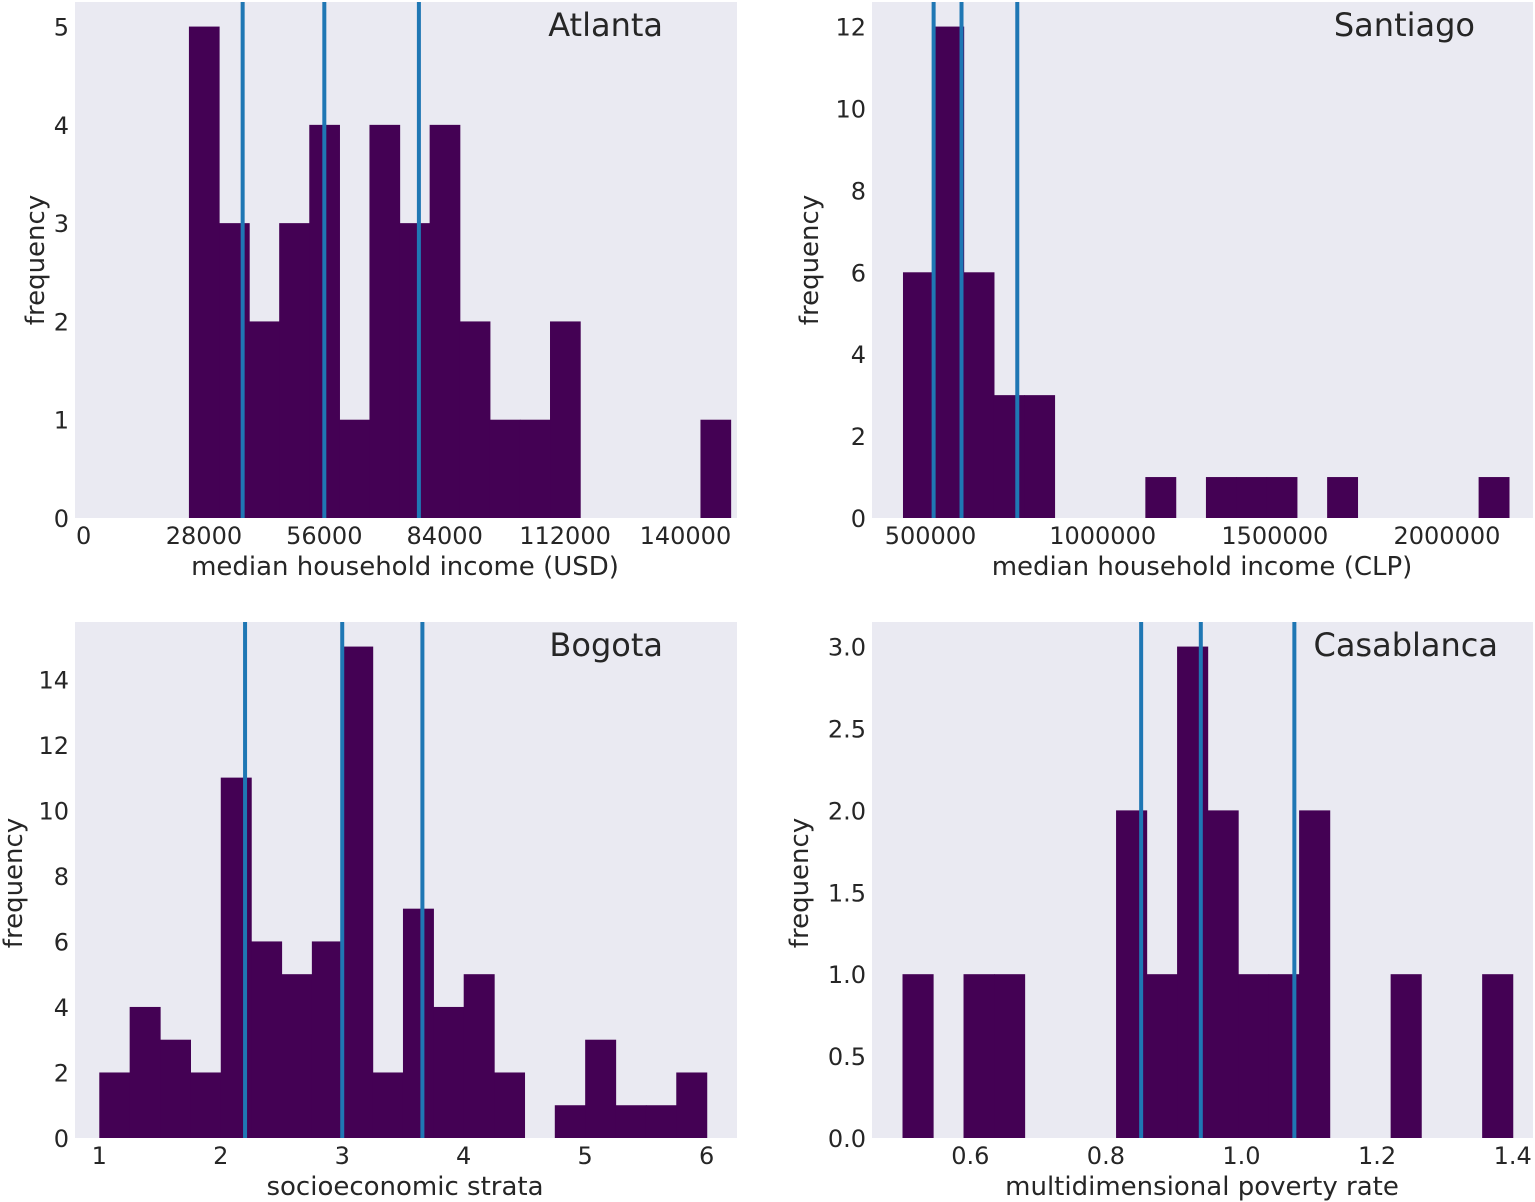  Describe the element at coordinates (850, 273) in the screenshot. I see `y-tick-labels: 0 2 4 6 8 10 12` at that location.